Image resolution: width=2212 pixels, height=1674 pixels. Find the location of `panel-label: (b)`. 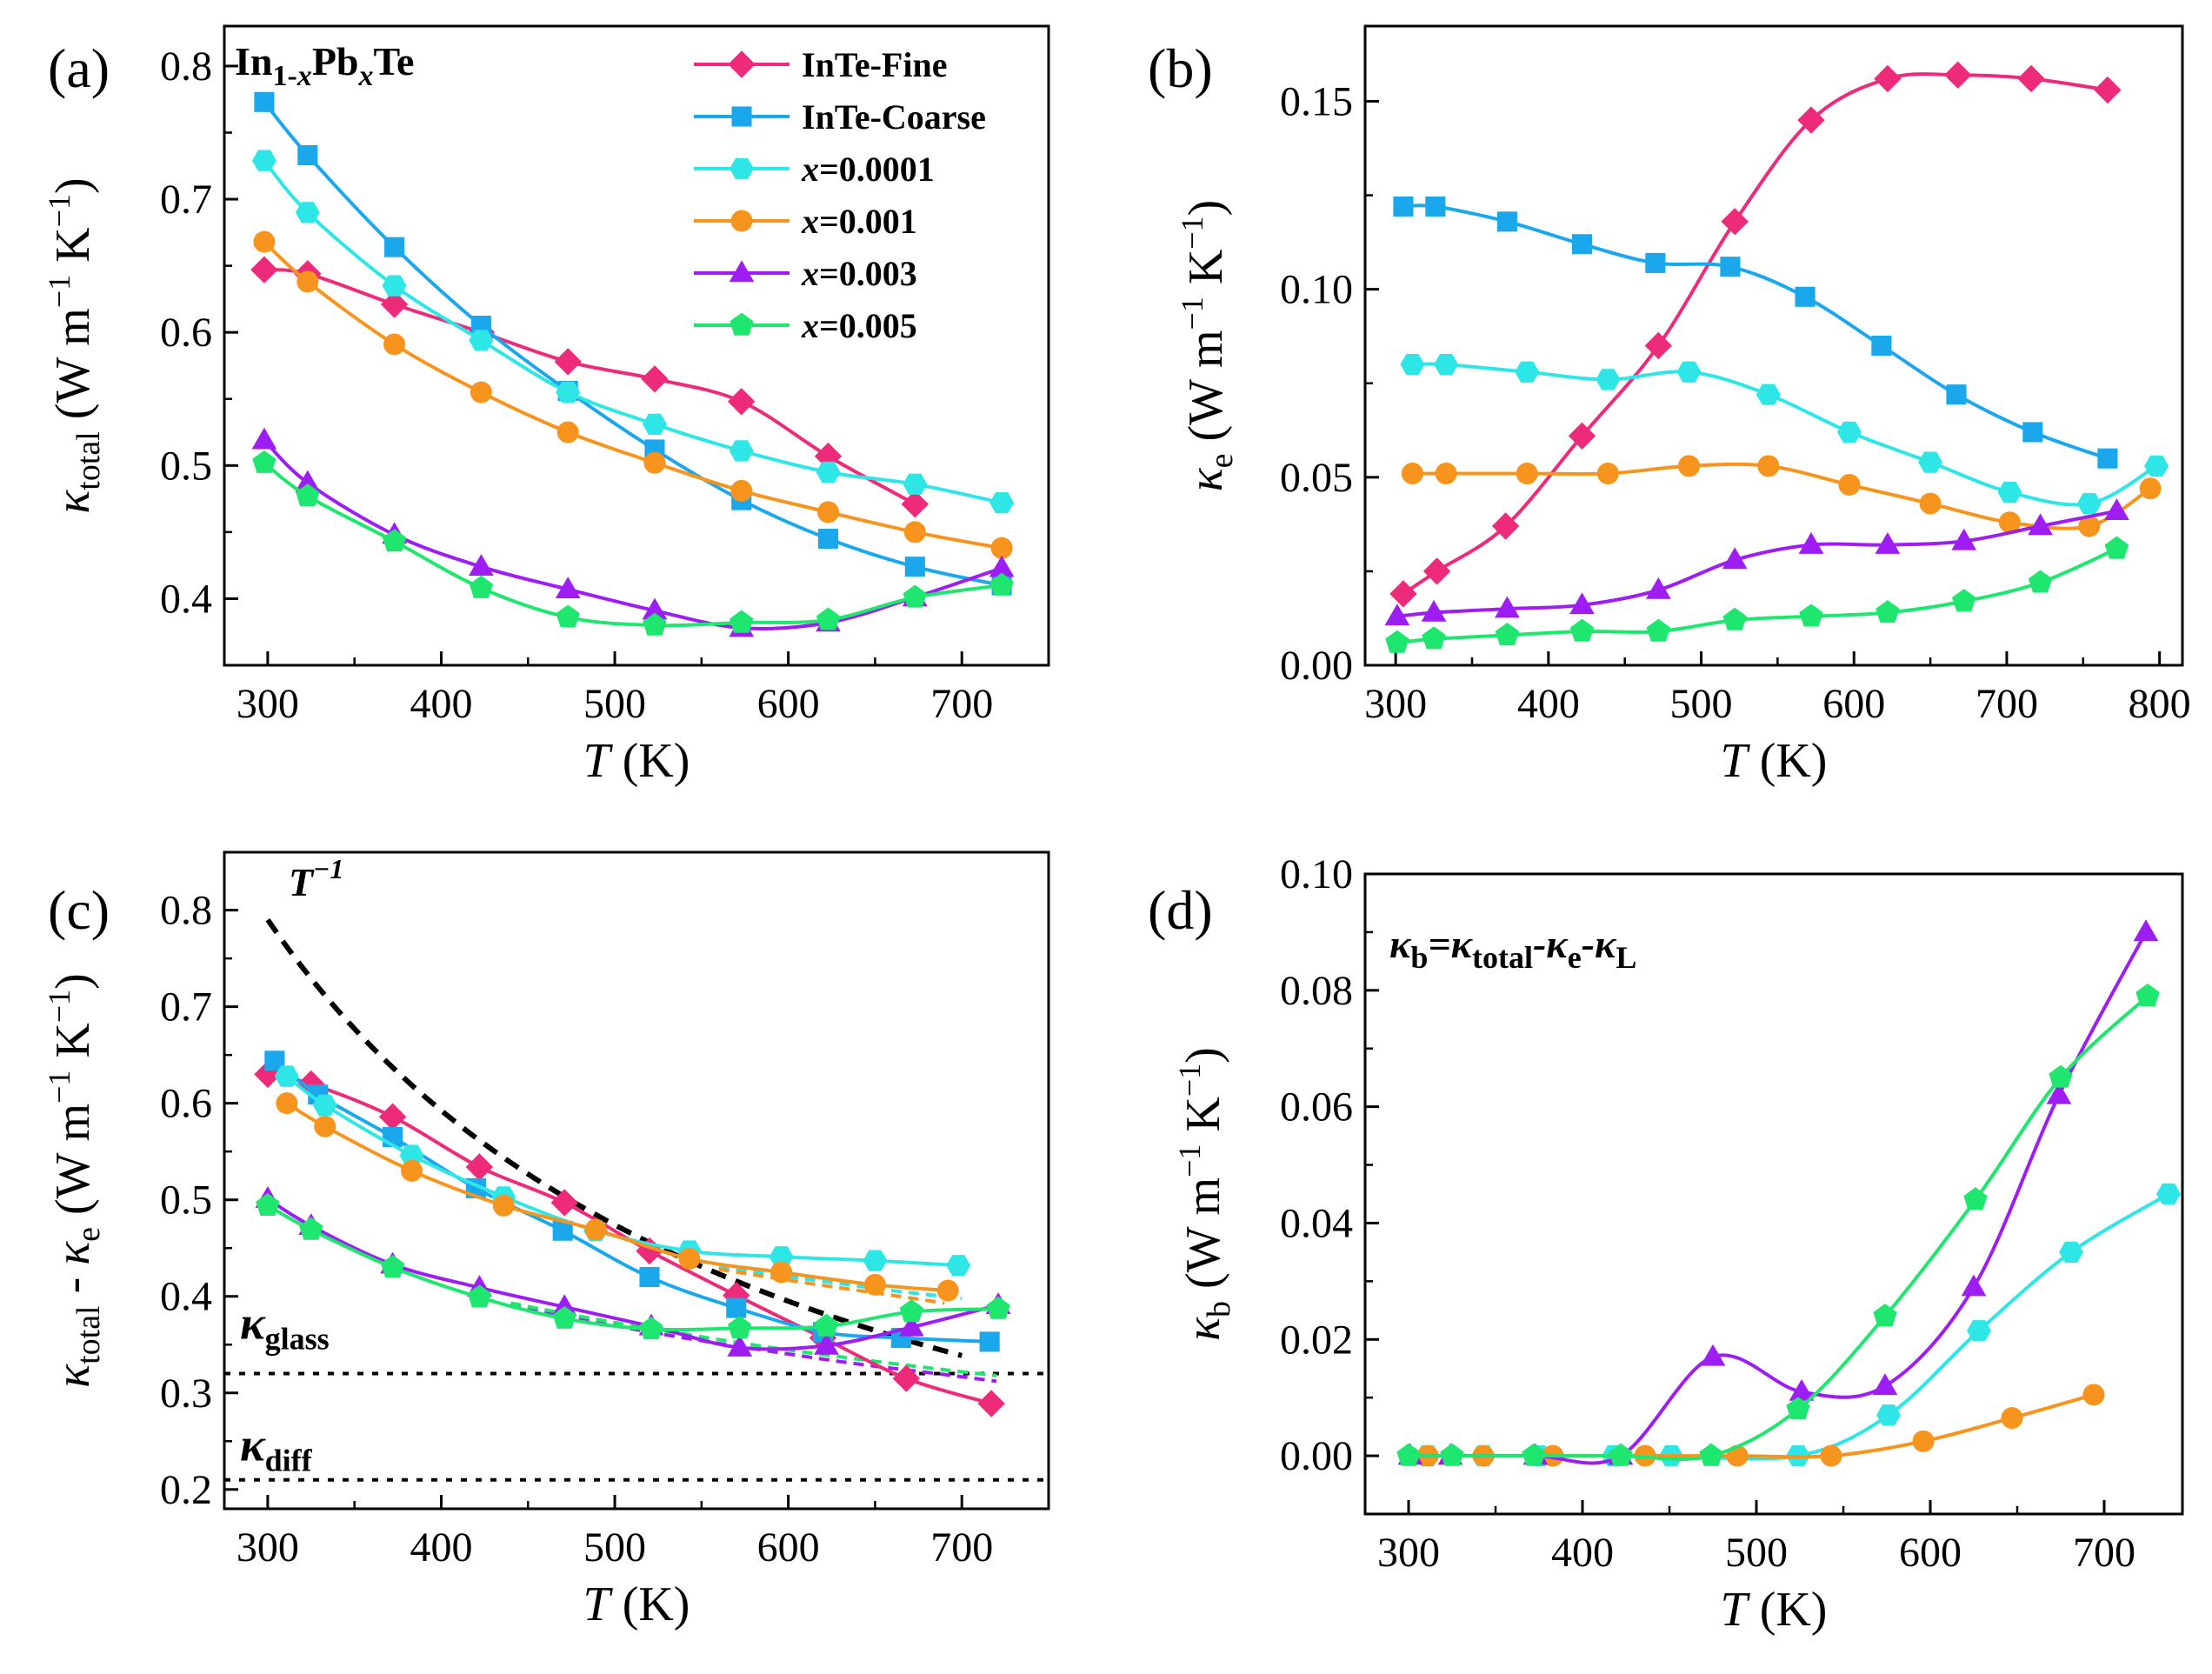

panel-label: (b) is located at coordinates (1180, 68).